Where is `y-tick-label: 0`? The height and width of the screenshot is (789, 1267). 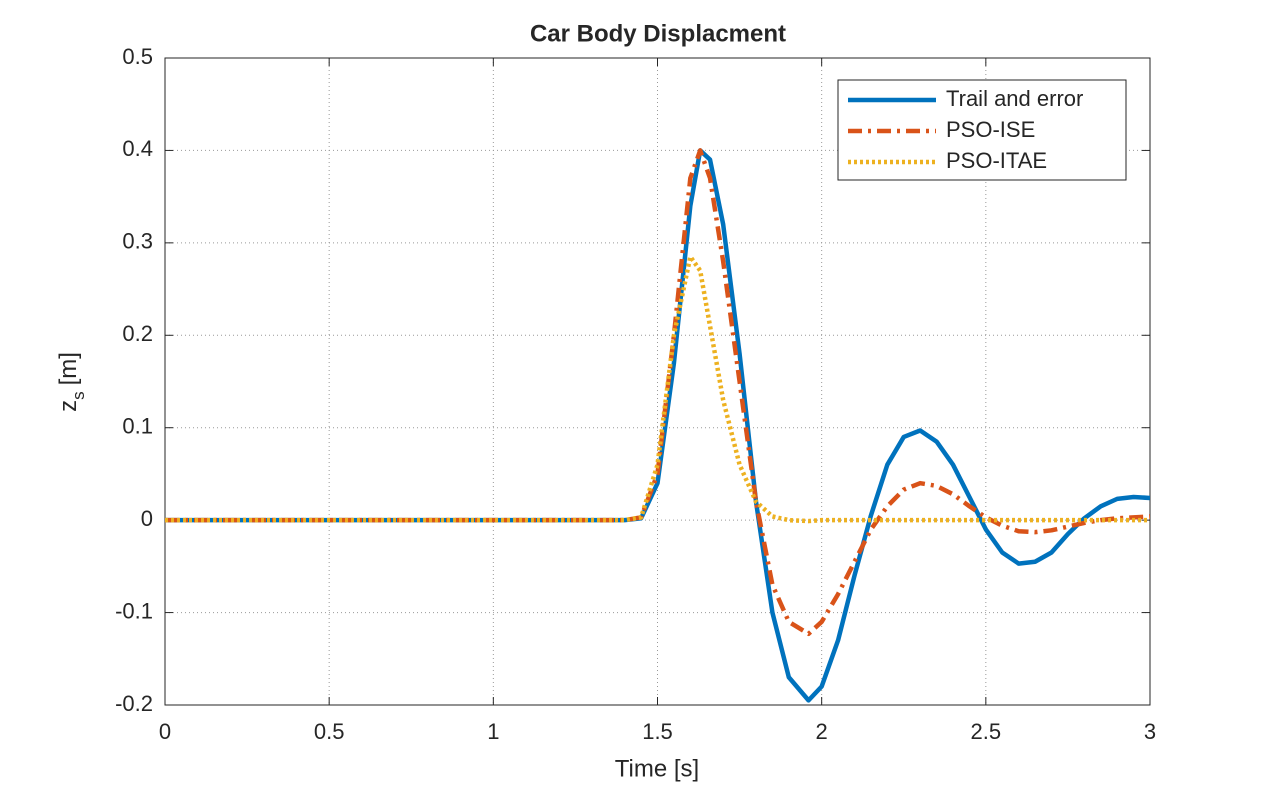
y-tick-label: 0 is located at coordinates (147, 518).